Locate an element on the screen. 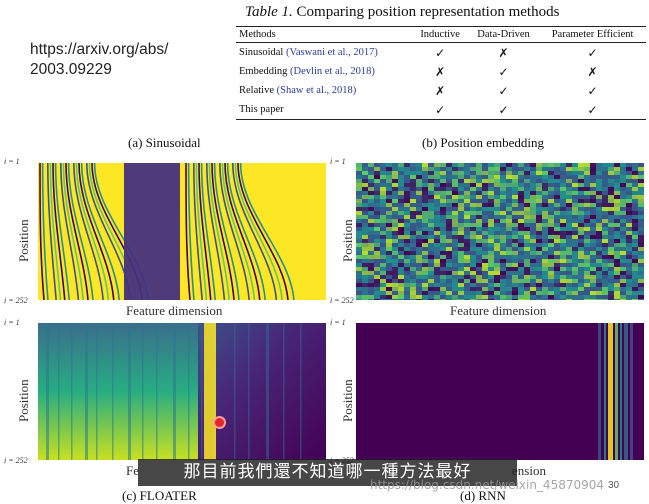 This screenshot has width=649, height=504. citation-link: (Devlin et al., 2018) is located at coordinates (332, 71).